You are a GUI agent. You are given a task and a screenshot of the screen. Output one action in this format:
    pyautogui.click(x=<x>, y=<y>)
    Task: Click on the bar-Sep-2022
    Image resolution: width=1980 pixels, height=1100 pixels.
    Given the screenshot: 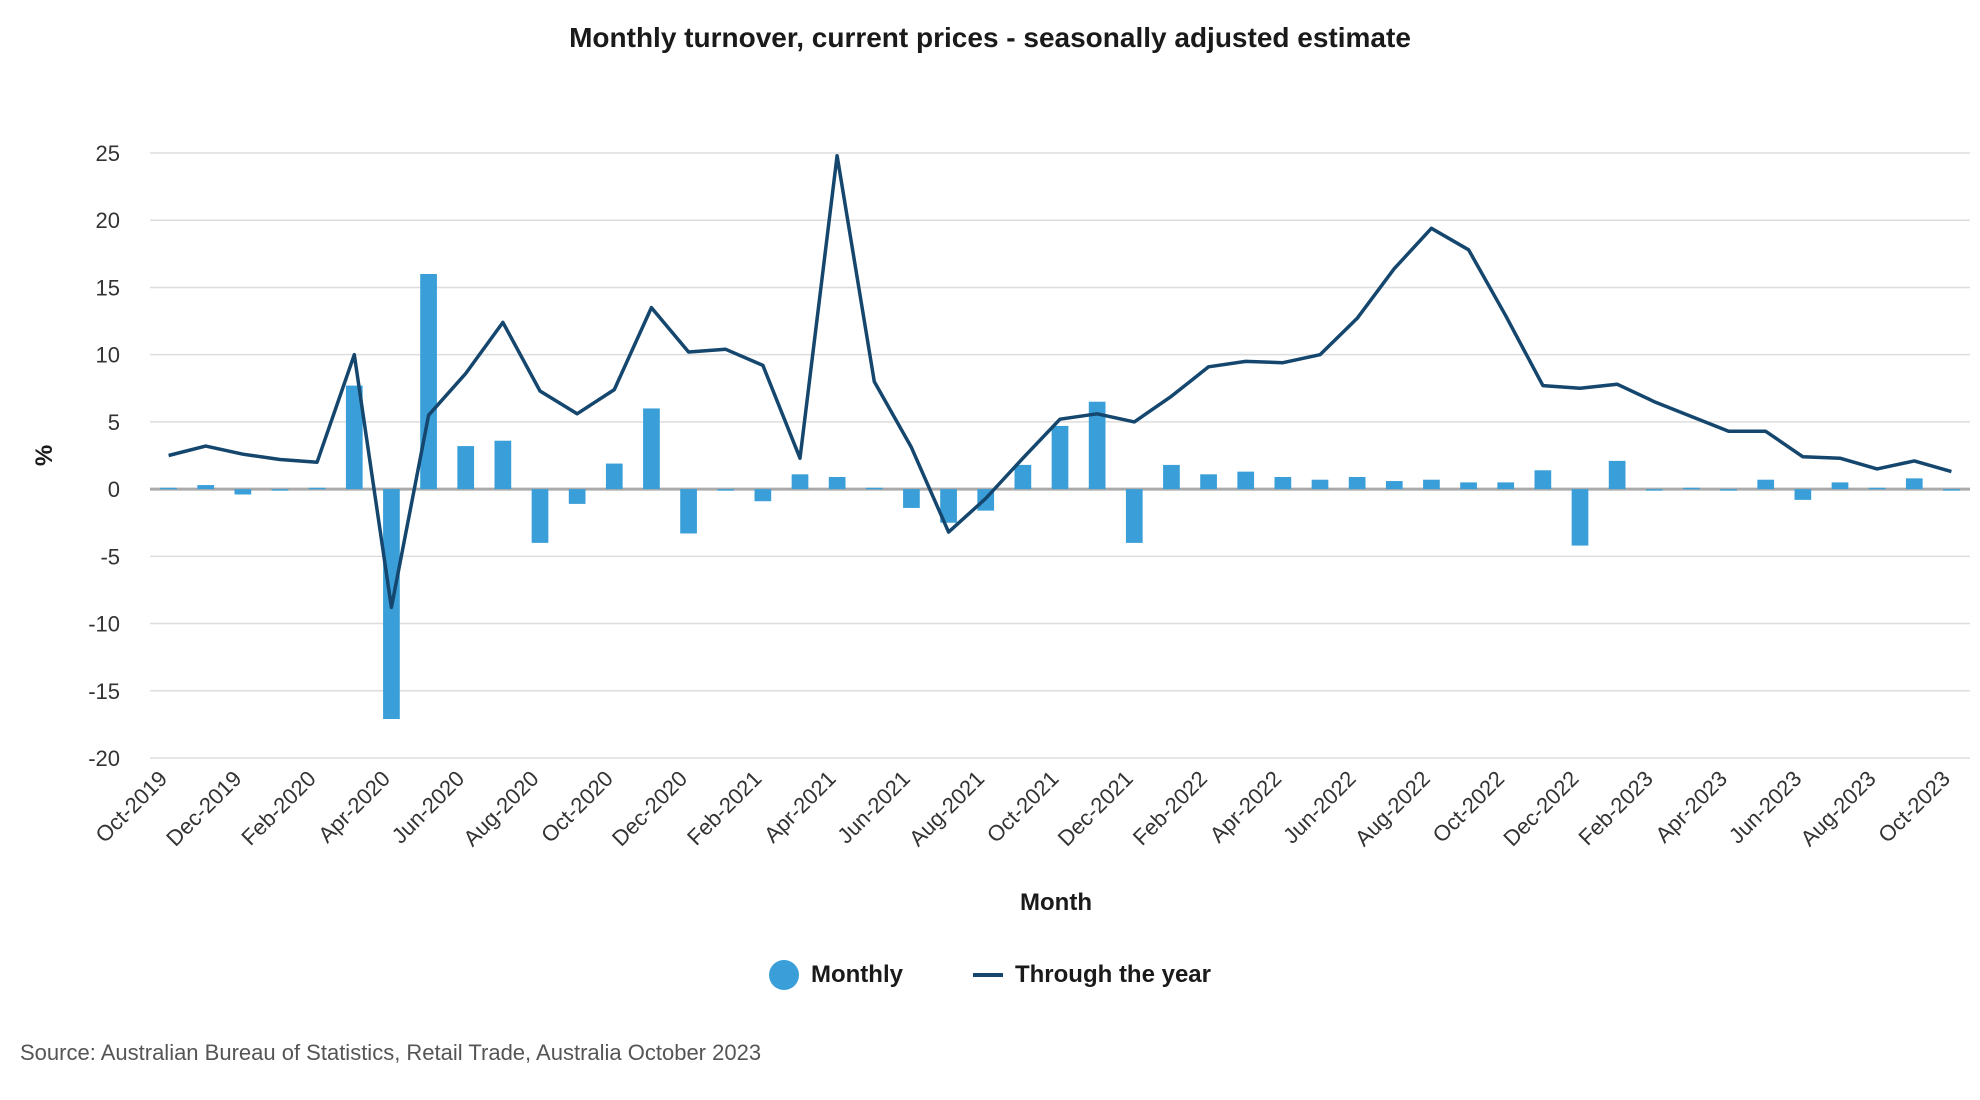 What is the action you would take?
    pyautogui.click(x=1468, y=486)
    